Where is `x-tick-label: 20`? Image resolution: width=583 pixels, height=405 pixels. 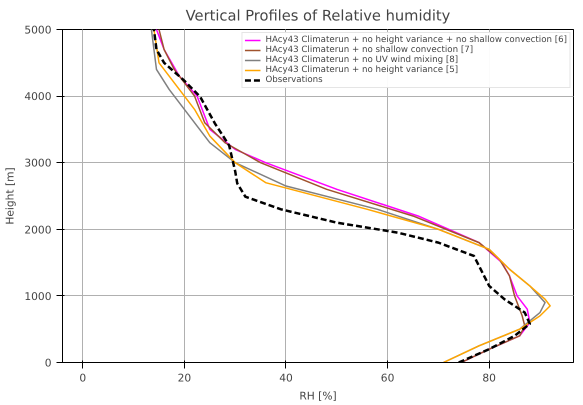
x-tick-label: 20 is located at coordinates (185, 378).